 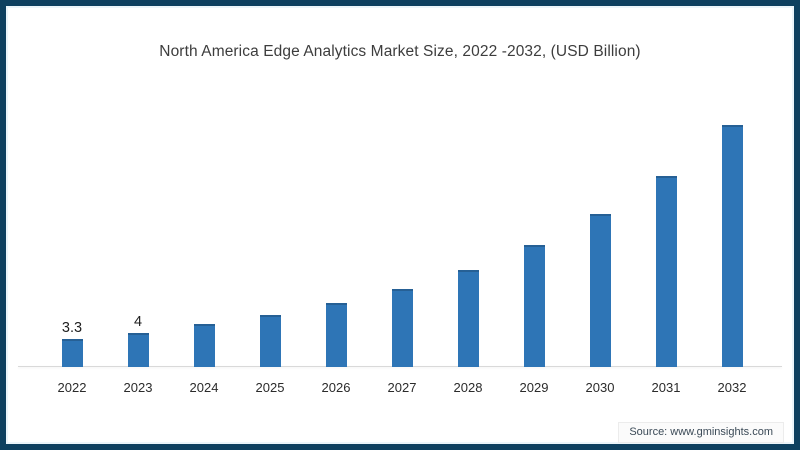 I want to click on x-tick-label-2029: 2029, so click(x=534, y=387).